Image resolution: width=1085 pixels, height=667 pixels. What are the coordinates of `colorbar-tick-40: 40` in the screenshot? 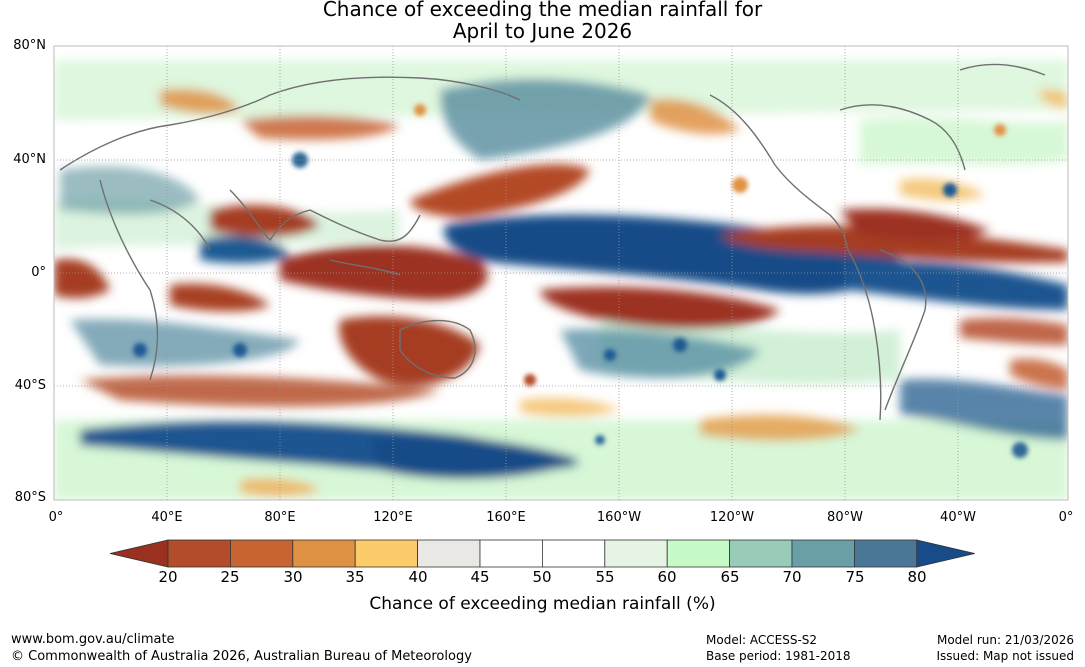 It's located at (418, 577).